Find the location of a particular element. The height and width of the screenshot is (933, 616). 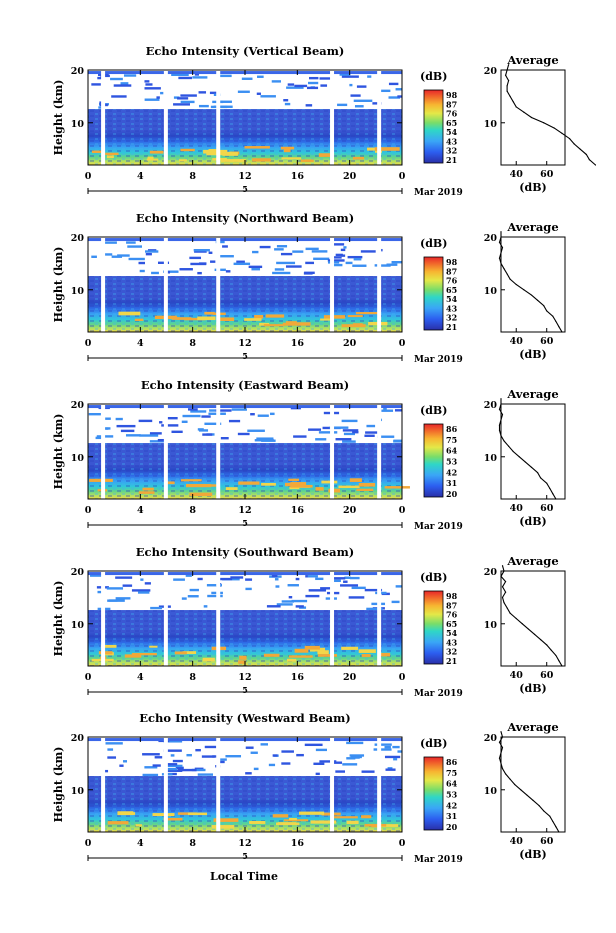

panel-title: Echo Intensity (Westward Beam) is located at coordinates (244, 718).